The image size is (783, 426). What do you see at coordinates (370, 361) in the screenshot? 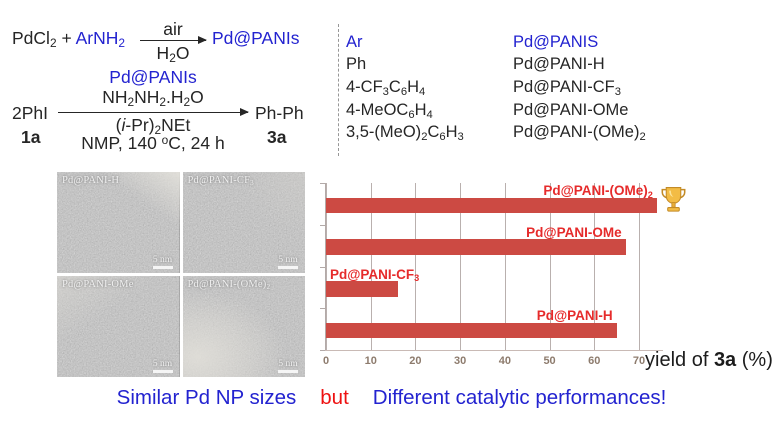
I see `x-axis-tick-label: 10` at bounding box center [370, 361].